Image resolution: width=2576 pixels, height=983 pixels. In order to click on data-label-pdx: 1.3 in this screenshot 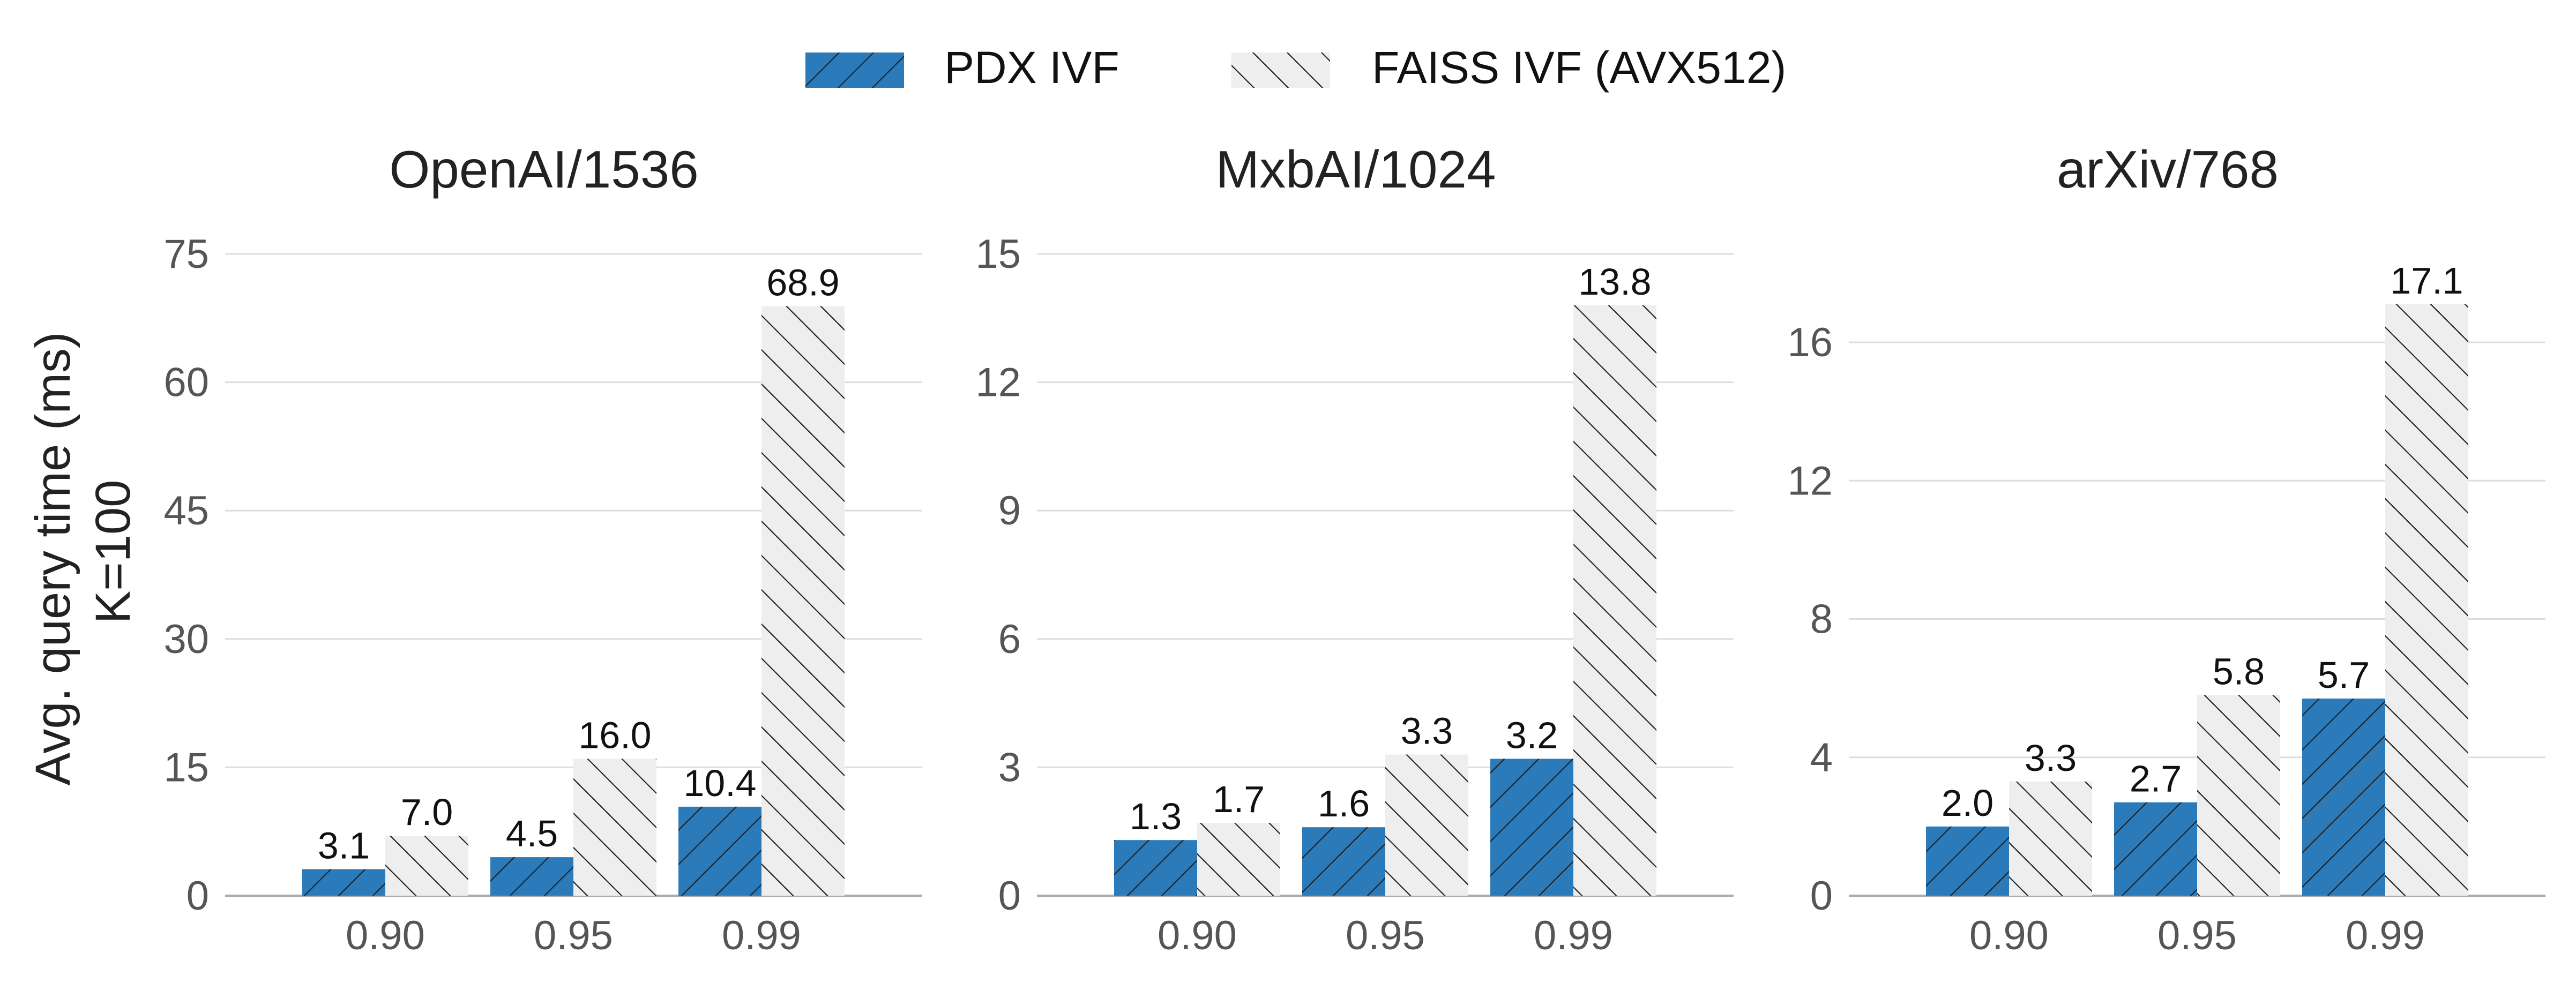, I will do `click(1156, 816)`.